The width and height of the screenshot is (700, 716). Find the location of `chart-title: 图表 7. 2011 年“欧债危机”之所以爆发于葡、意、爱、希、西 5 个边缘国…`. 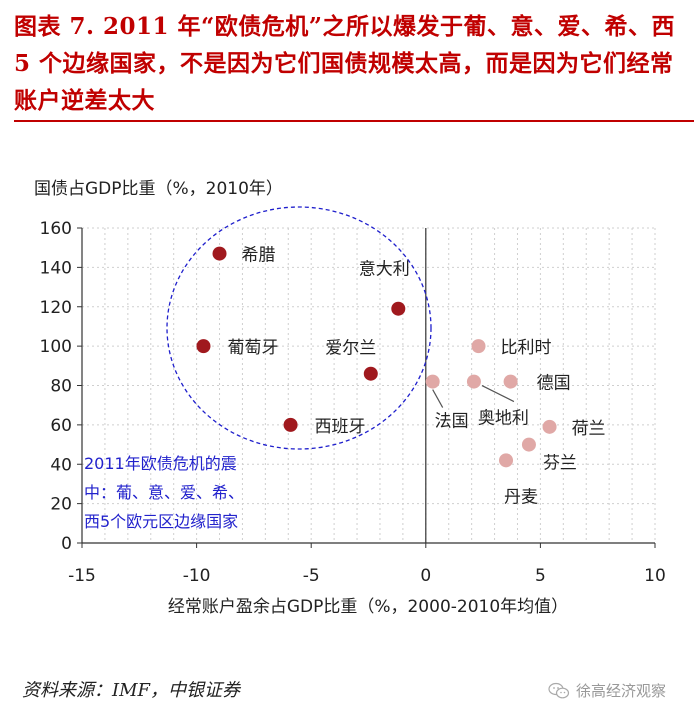

chart-title: 图表 7. 2011 年“欧债危机”之所以爆发于葡、意、爱、希、西 5 个边缘国… is located at coordinates (345, 63).